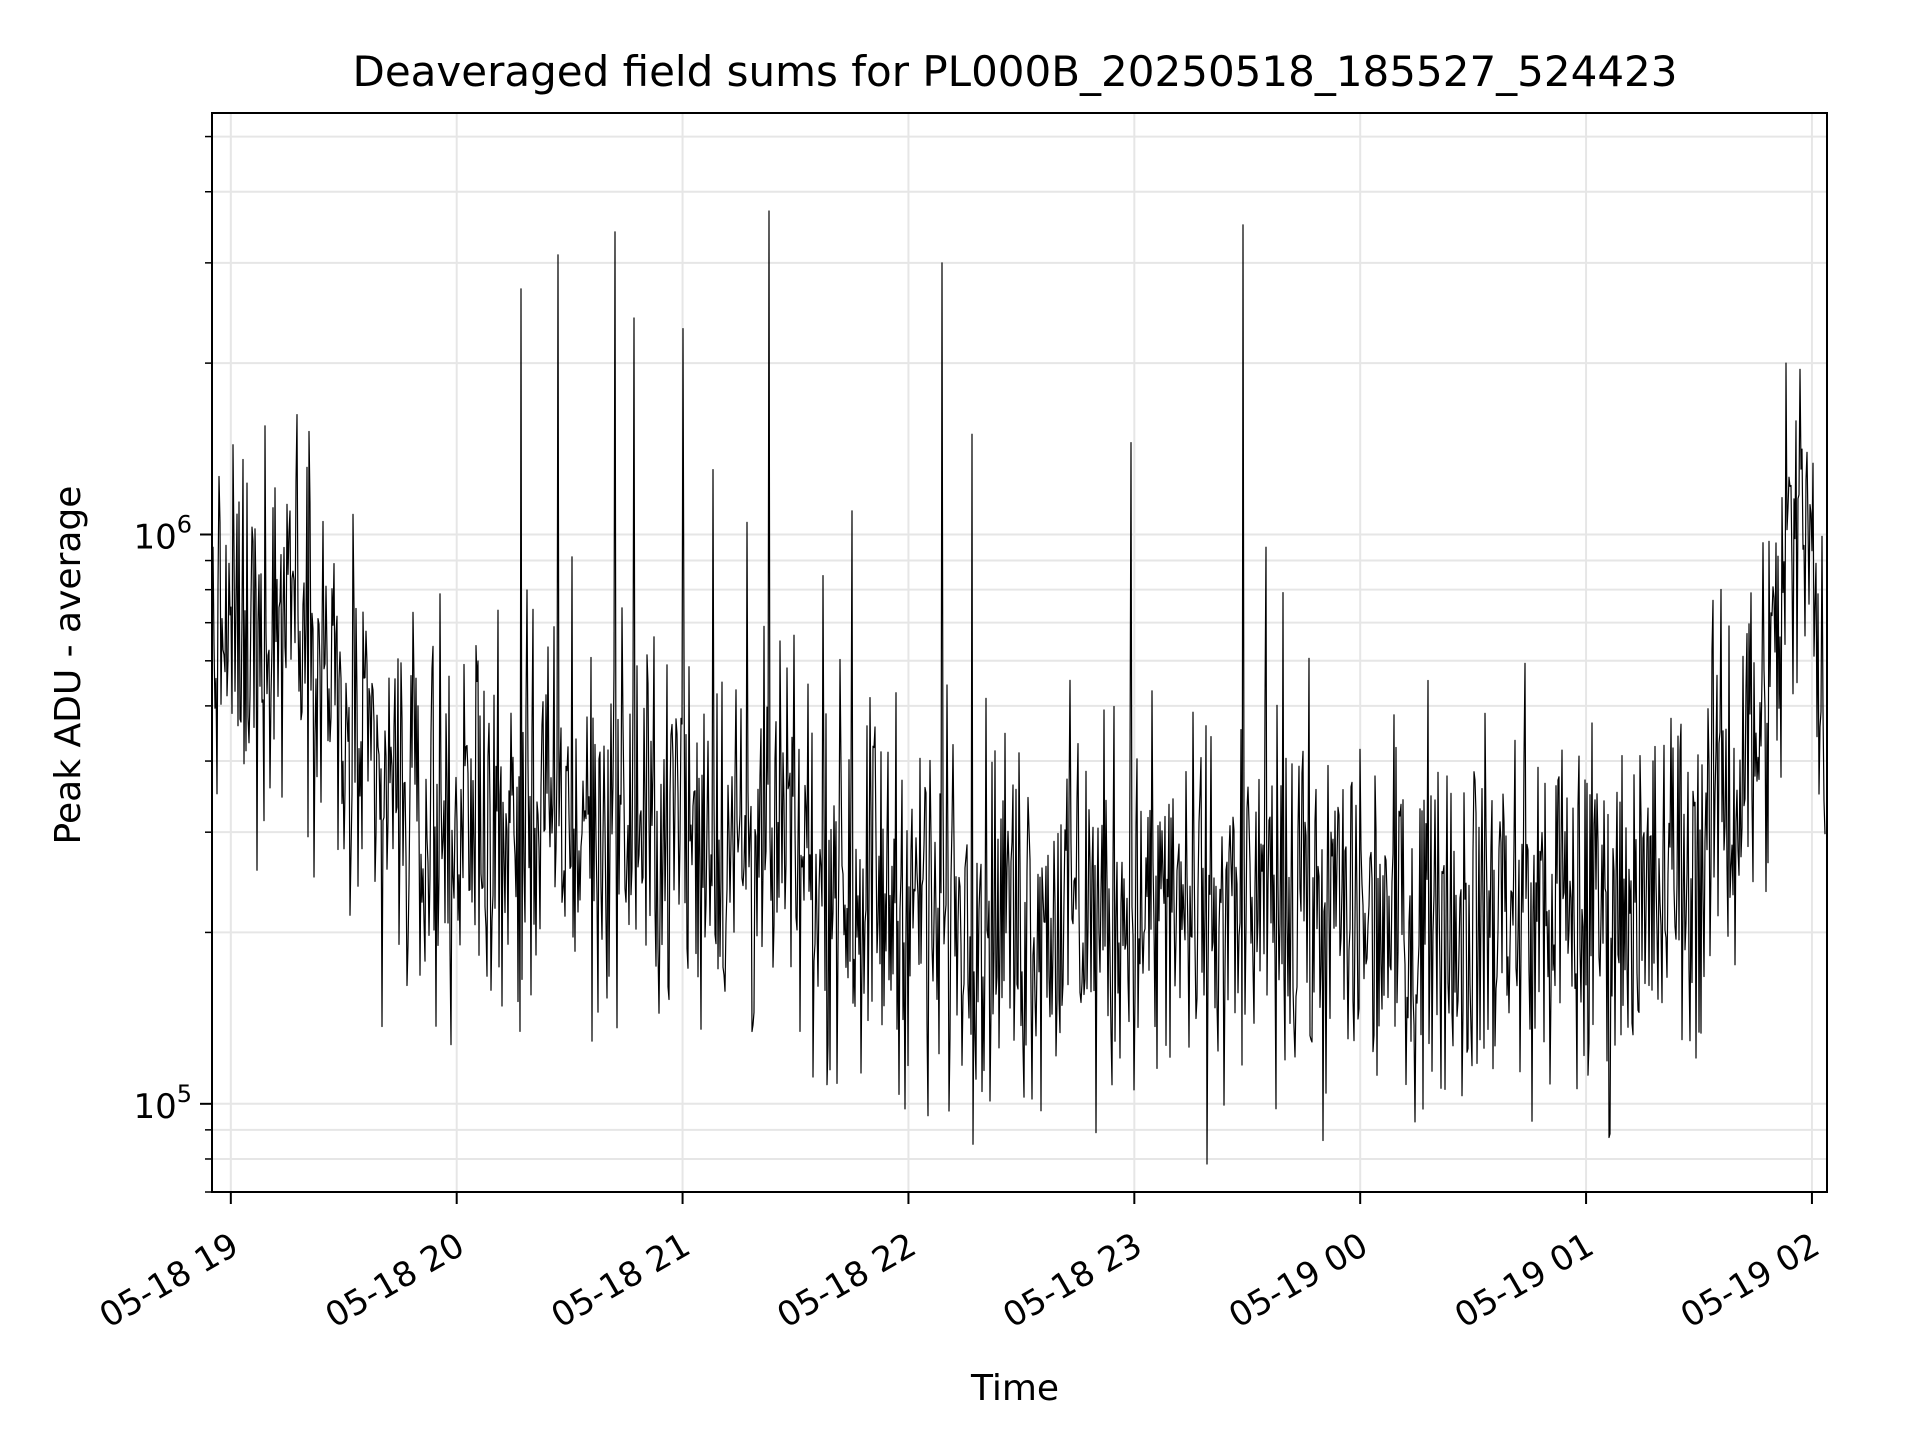 The width and height of the screenshot is (1920, 1440). What do you see at coordinates (621, 1280) in the screenshot?
I see `x-tick-label: 05-18 21` at bounding box center [621, 1280].